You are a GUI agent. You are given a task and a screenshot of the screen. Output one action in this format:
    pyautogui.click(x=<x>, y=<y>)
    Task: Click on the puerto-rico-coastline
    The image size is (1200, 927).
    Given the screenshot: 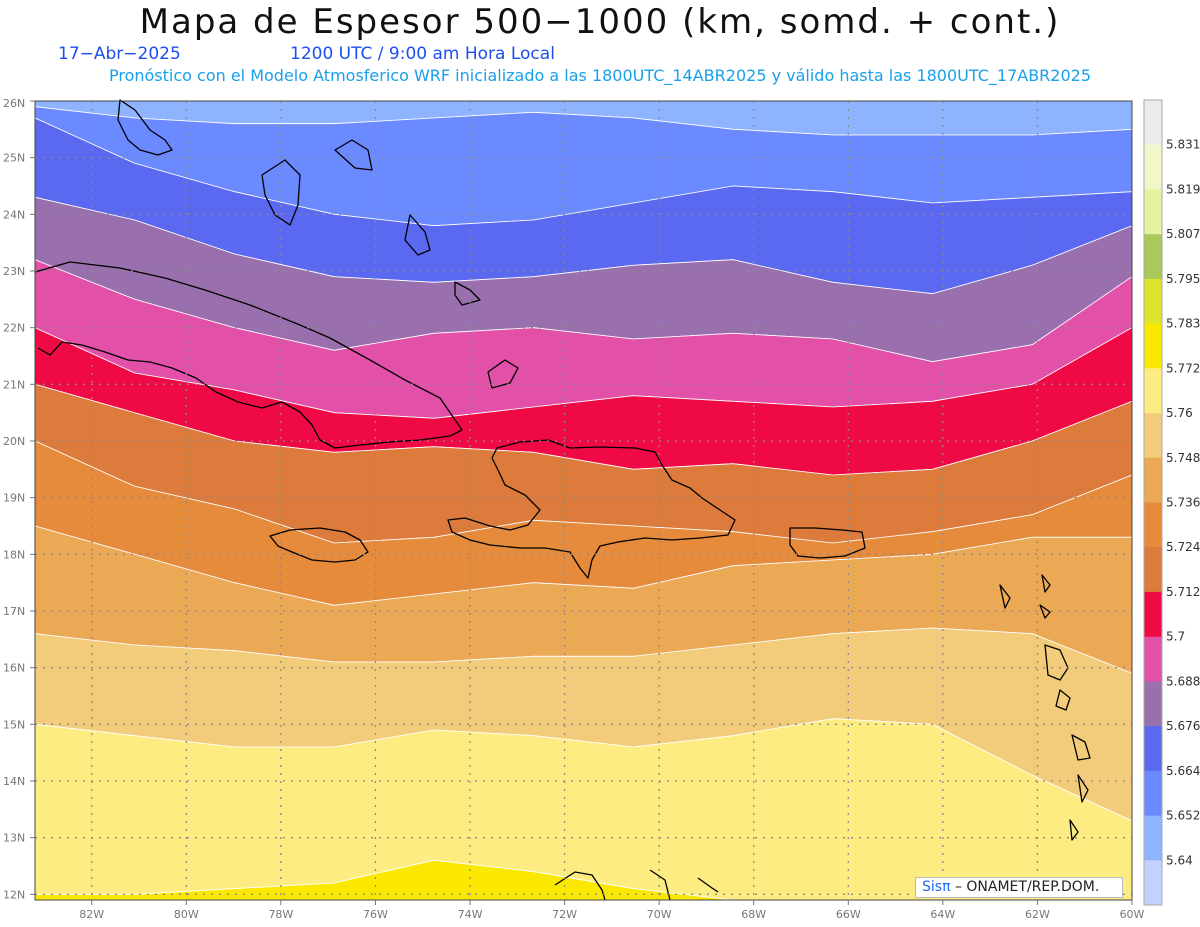 What is the action you would take?
    pyautogui.click(x=827, y=543)
    